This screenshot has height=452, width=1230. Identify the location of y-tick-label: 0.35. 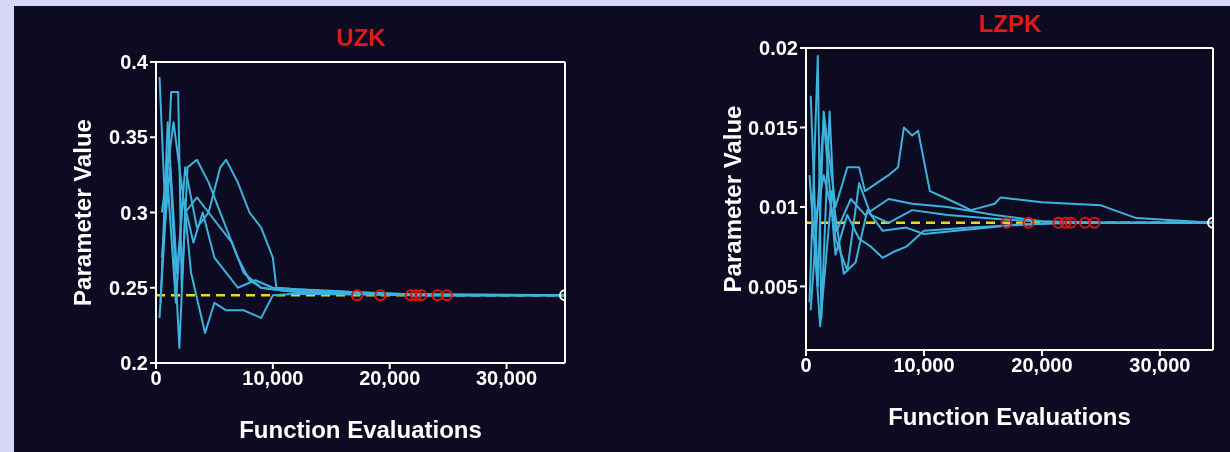
(128, 137).